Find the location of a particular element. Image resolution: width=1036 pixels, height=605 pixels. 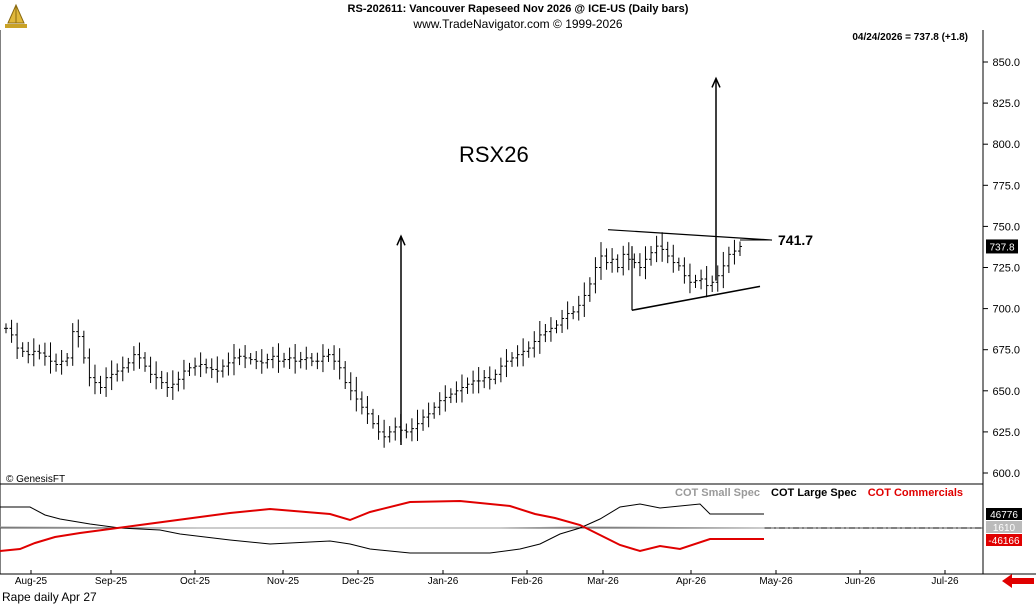

cot-small-spec-line is located at coordinates (382, 527).